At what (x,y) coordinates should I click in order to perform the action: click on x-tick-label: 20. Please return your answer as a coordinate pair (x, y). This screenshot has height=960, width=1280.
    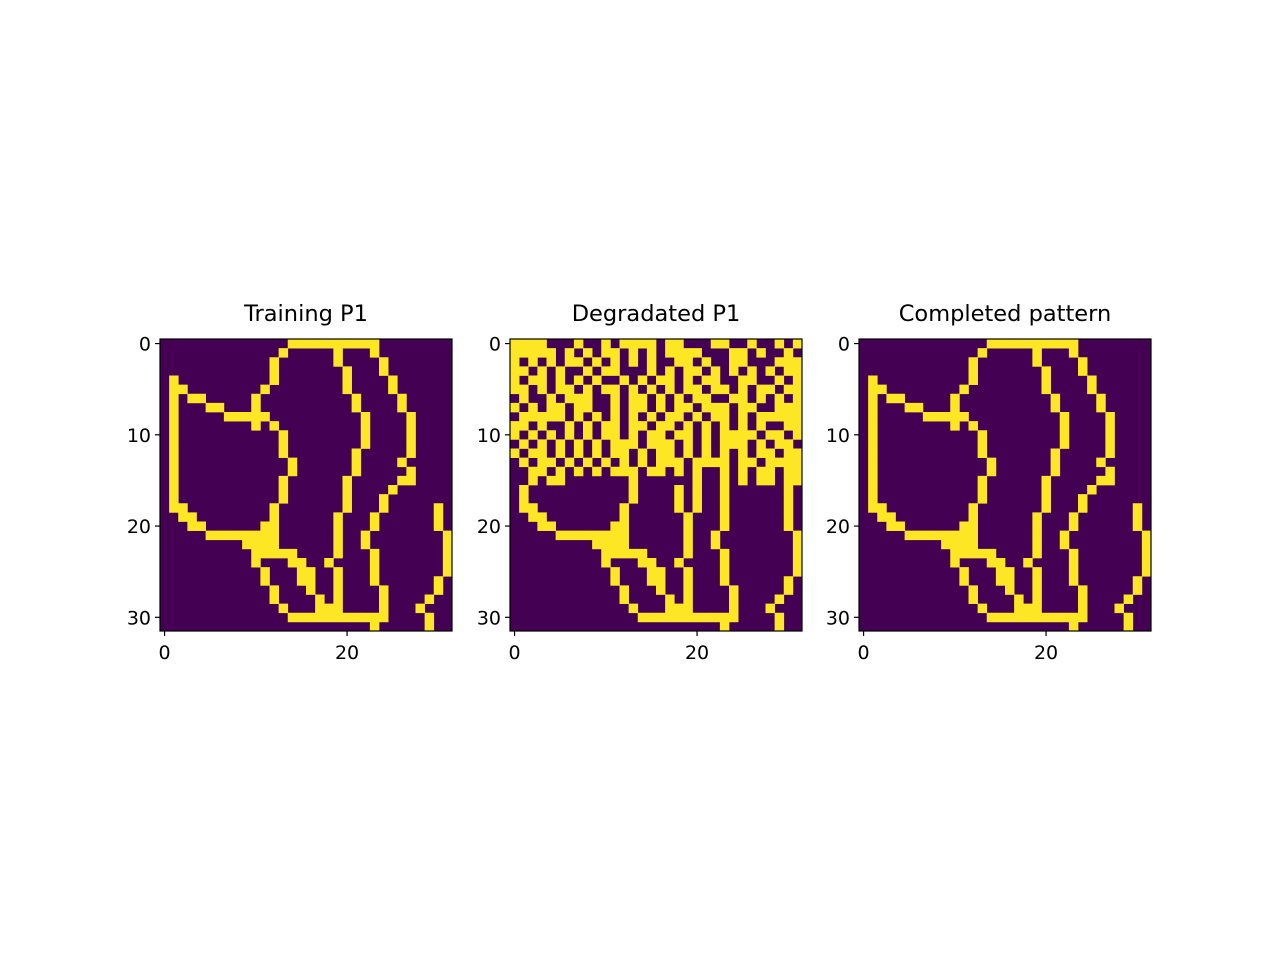
    Looking at the image, I should click on (347, 653).